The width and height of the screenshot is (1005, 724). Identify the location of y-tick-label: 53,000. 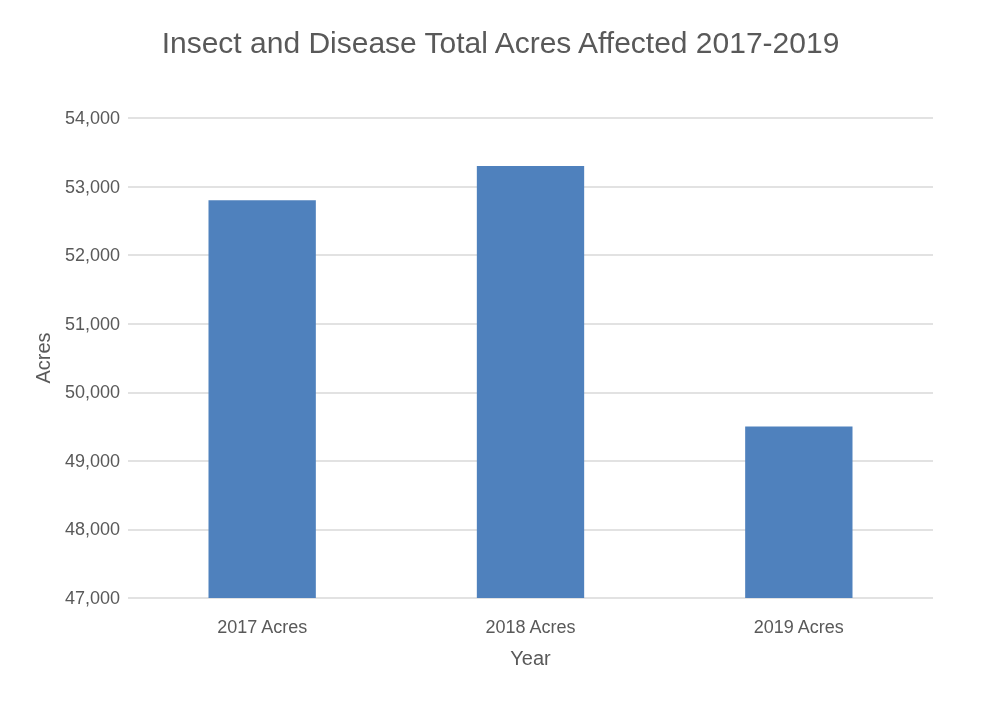
(92, 186).